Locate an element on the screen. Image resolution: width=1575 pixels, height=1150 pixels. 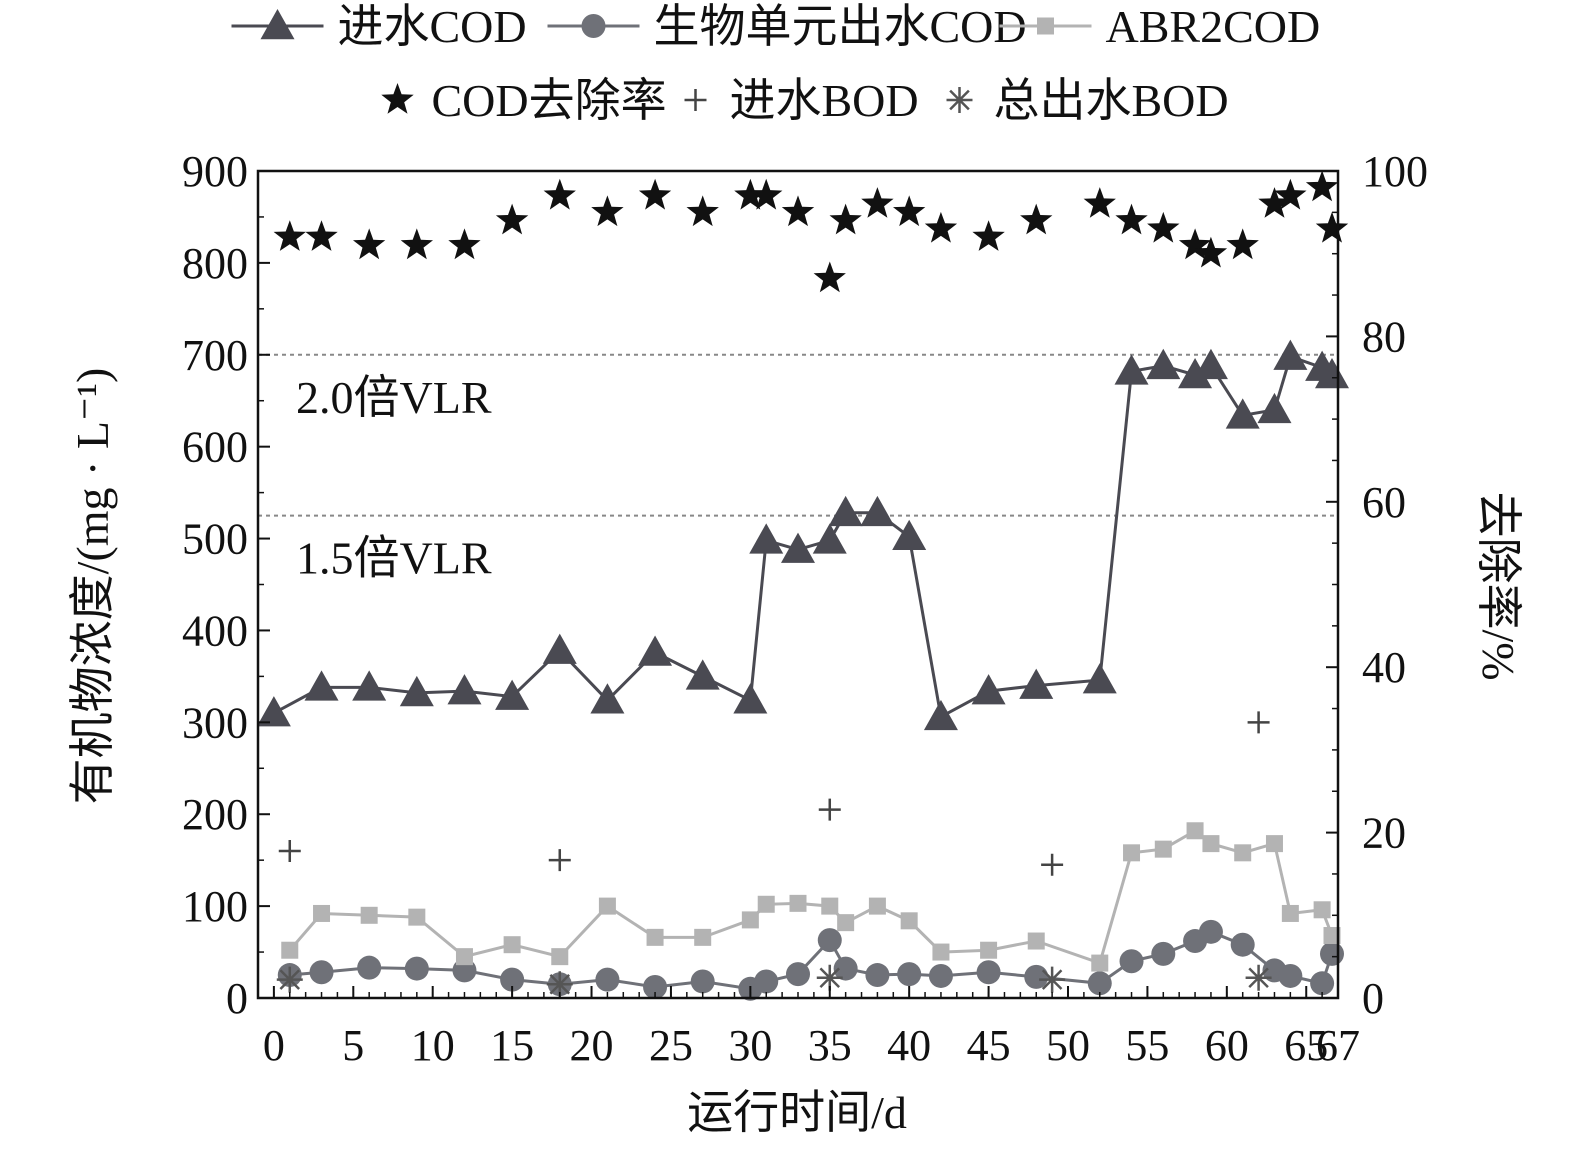
x-tick-label: 15 is located at coordinates (512, 1045).